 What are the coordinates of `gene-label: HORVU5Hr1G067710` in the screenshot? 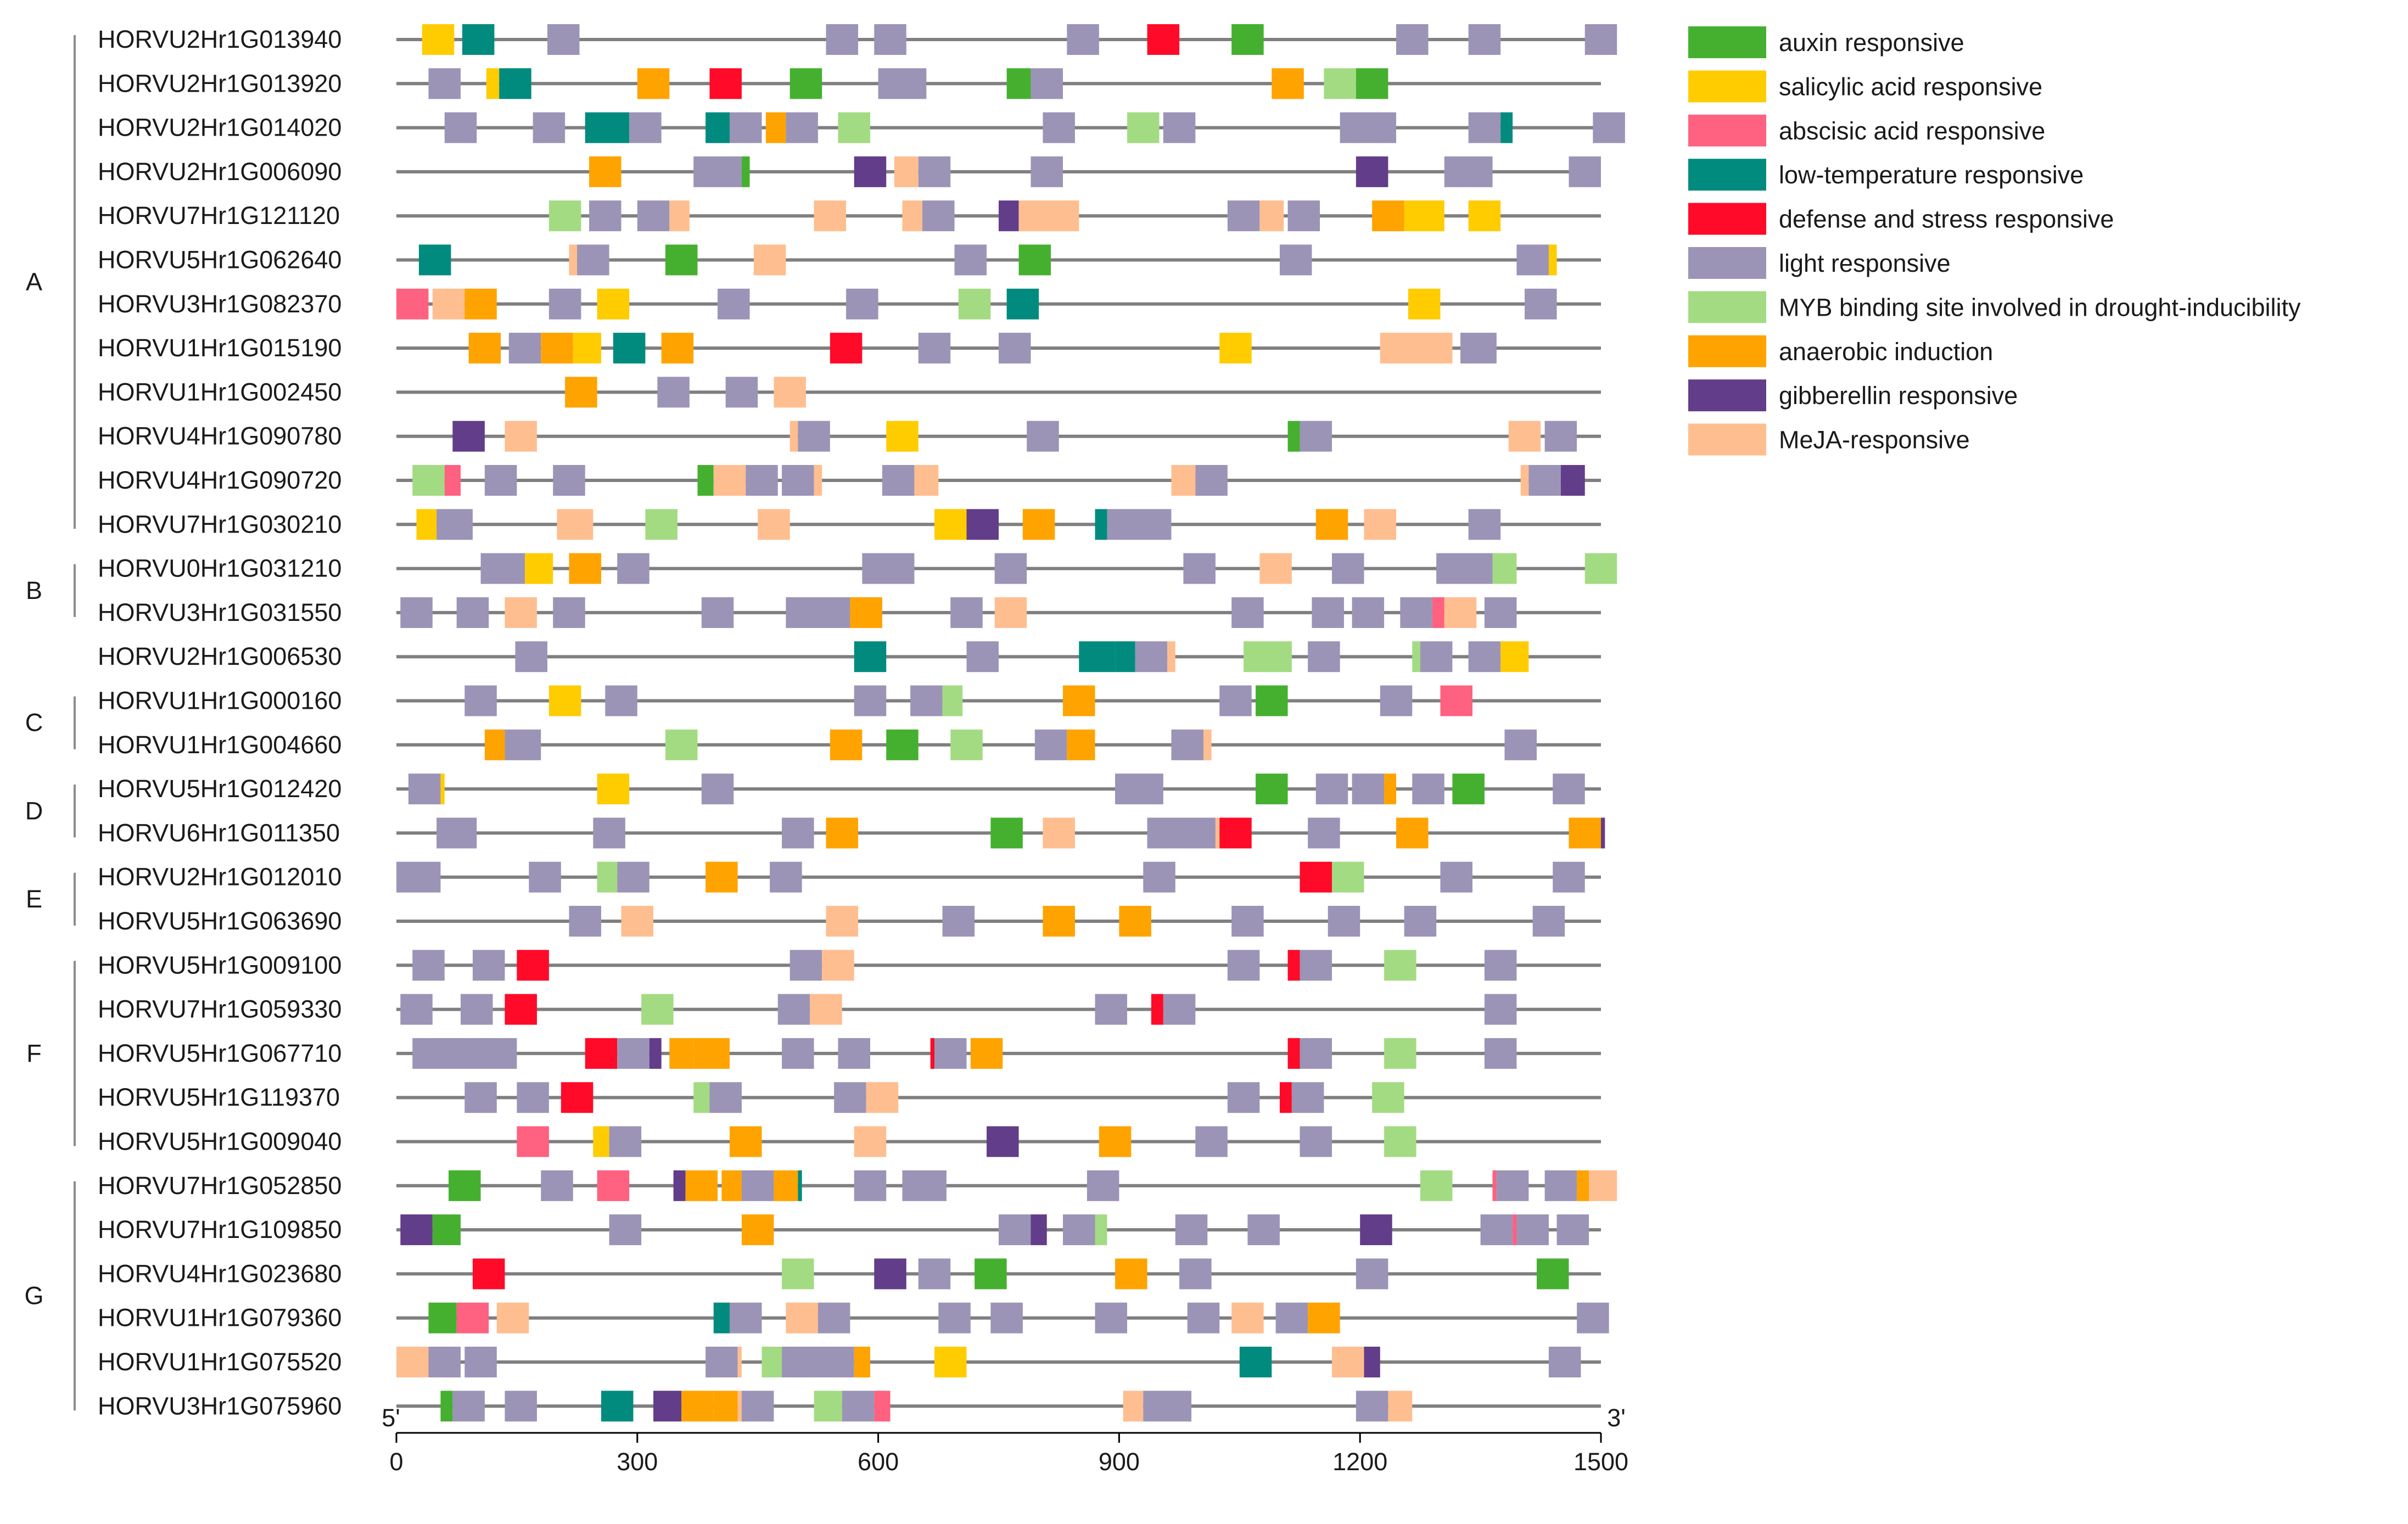 It's located at (220, 1053).